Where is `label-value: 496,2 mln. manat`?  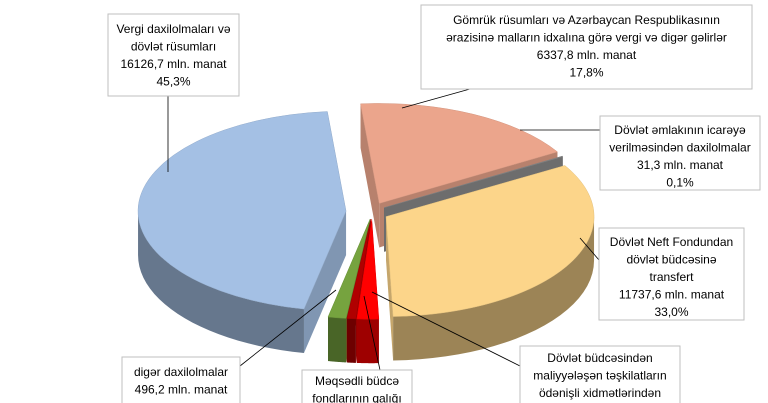 label-value: 496,2 mln. manat is located at coordinates (181, 390).